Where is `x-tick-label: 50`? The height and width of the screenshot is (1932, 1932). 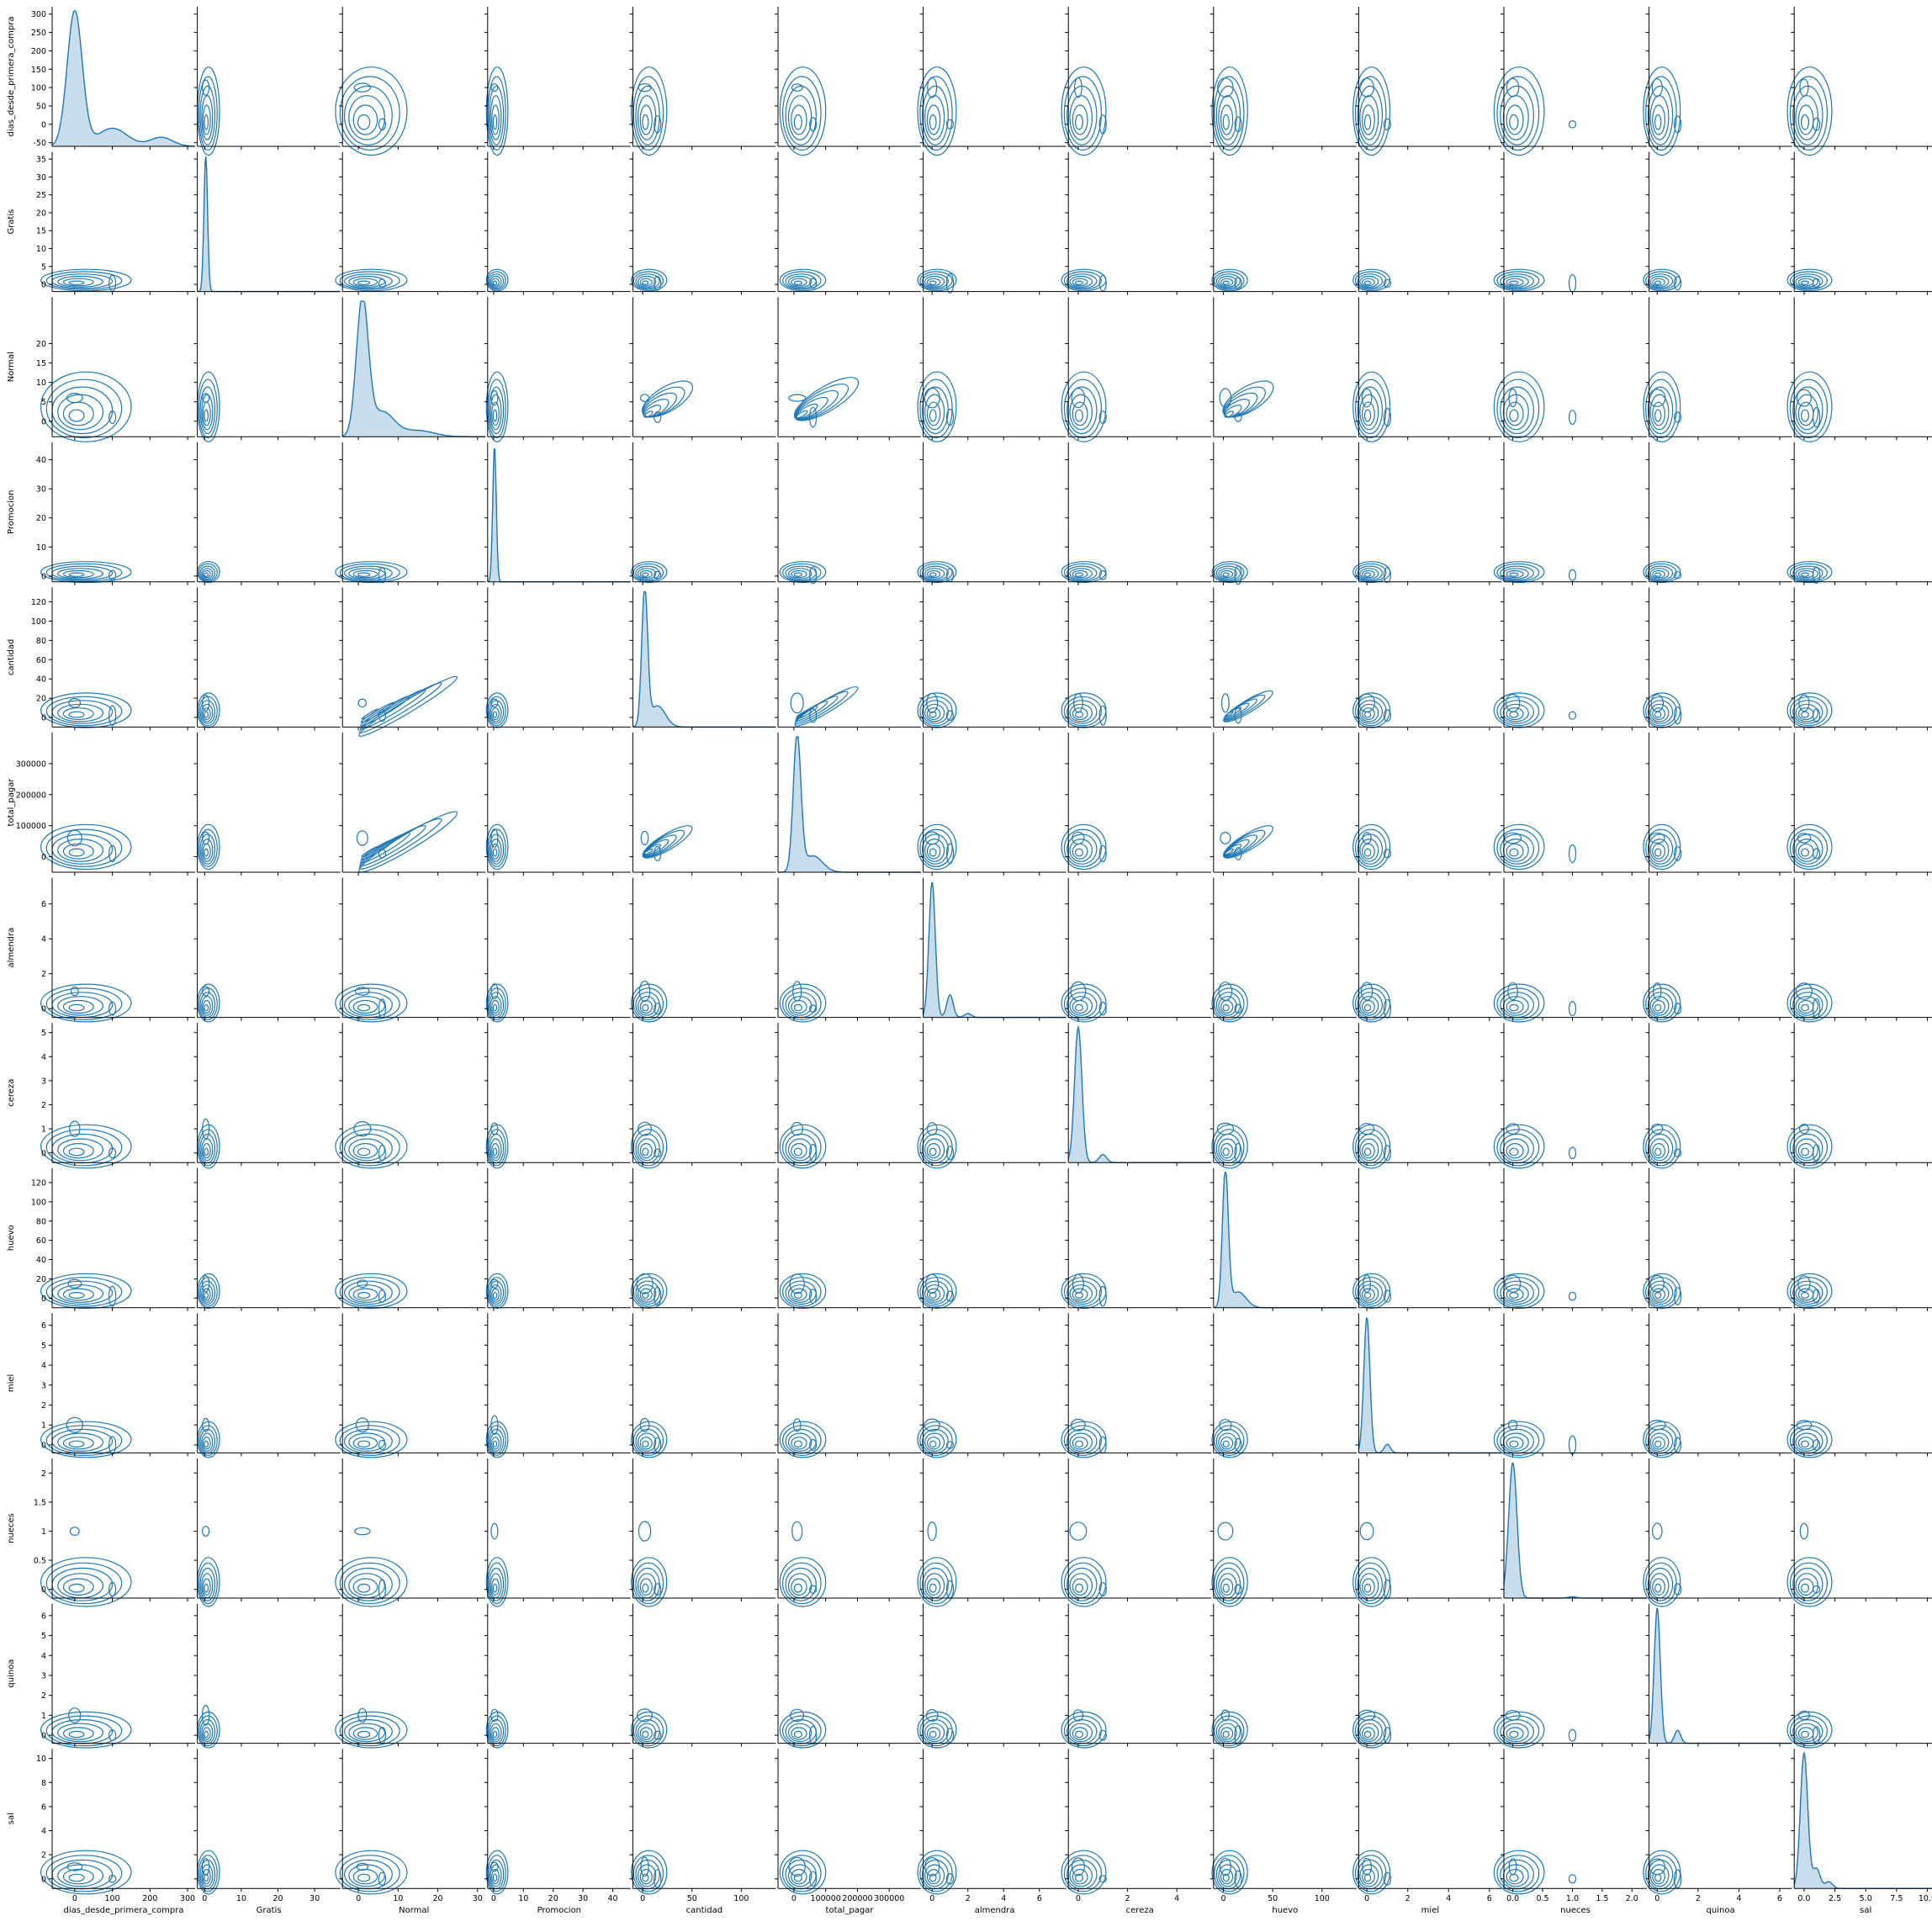
x-tick-label: 50 is located at coordinates (692, 1898).